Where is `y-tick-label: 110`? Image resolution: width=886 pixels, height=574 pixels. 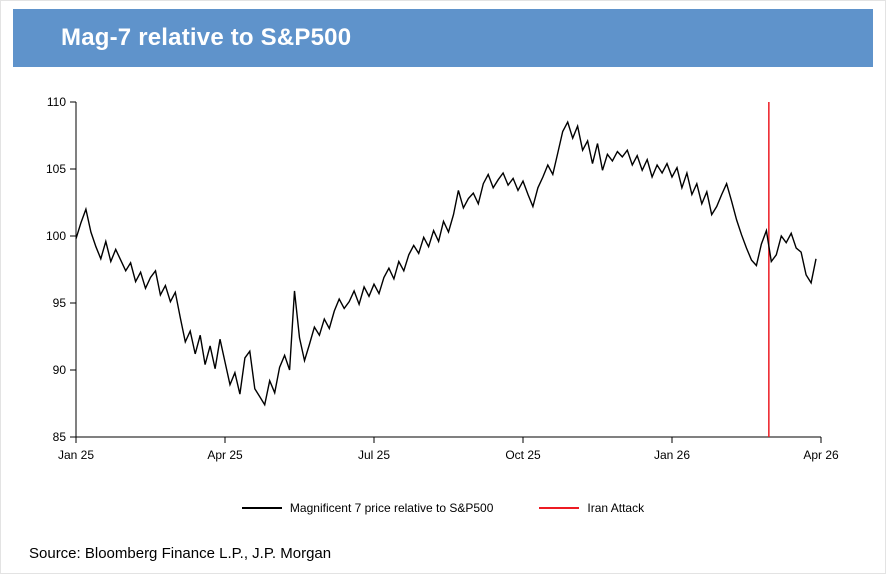 y-tick-label: 110 is located at coordinates (56, 102).